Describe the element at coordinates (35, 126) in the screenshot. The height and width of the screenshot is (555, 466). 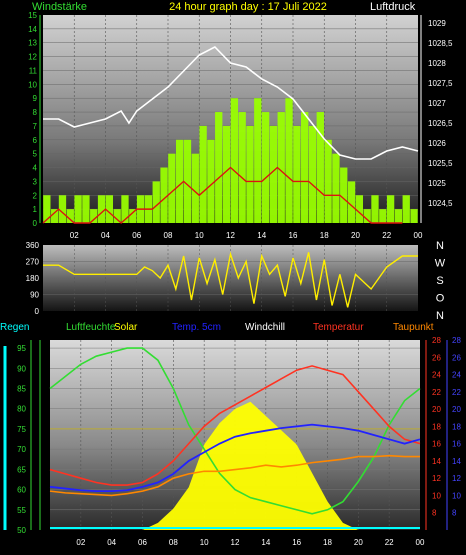
I see `wind-tick-label: 7` at that location.